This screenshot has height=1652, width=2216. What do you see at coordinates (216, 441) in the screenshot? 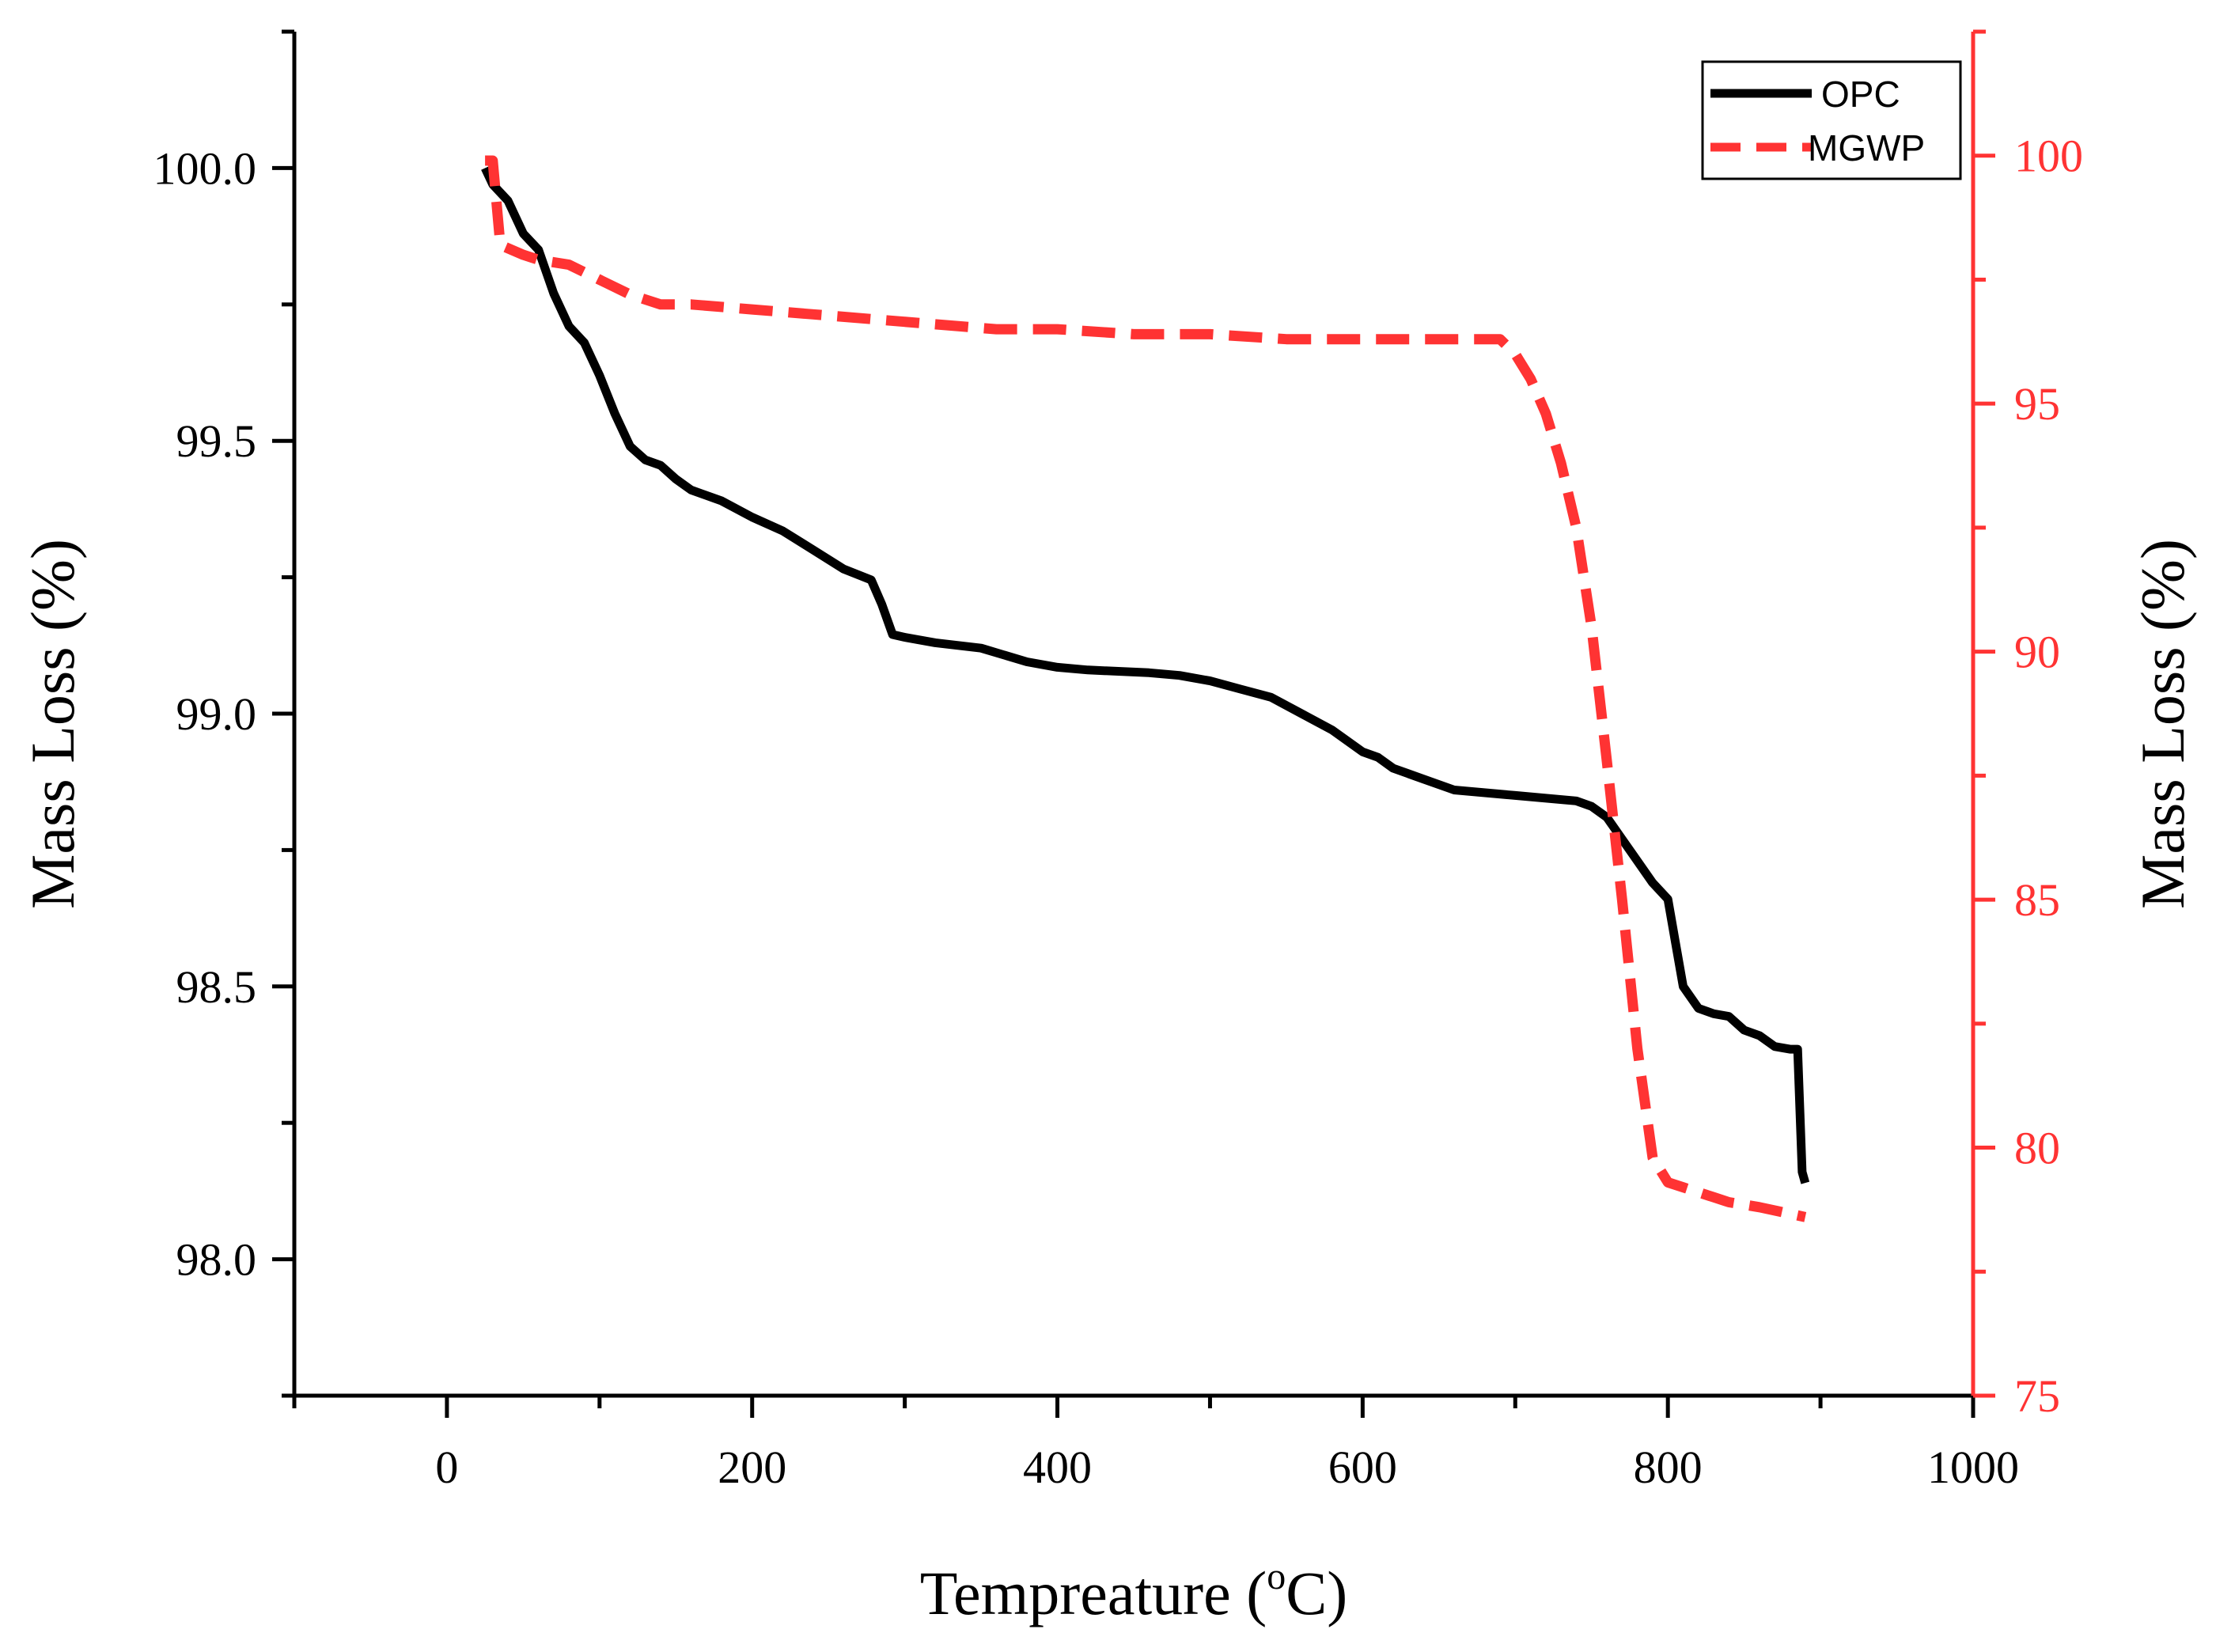
I see `y-left-tick-label: 99.5` at bounding box center [216, 441].